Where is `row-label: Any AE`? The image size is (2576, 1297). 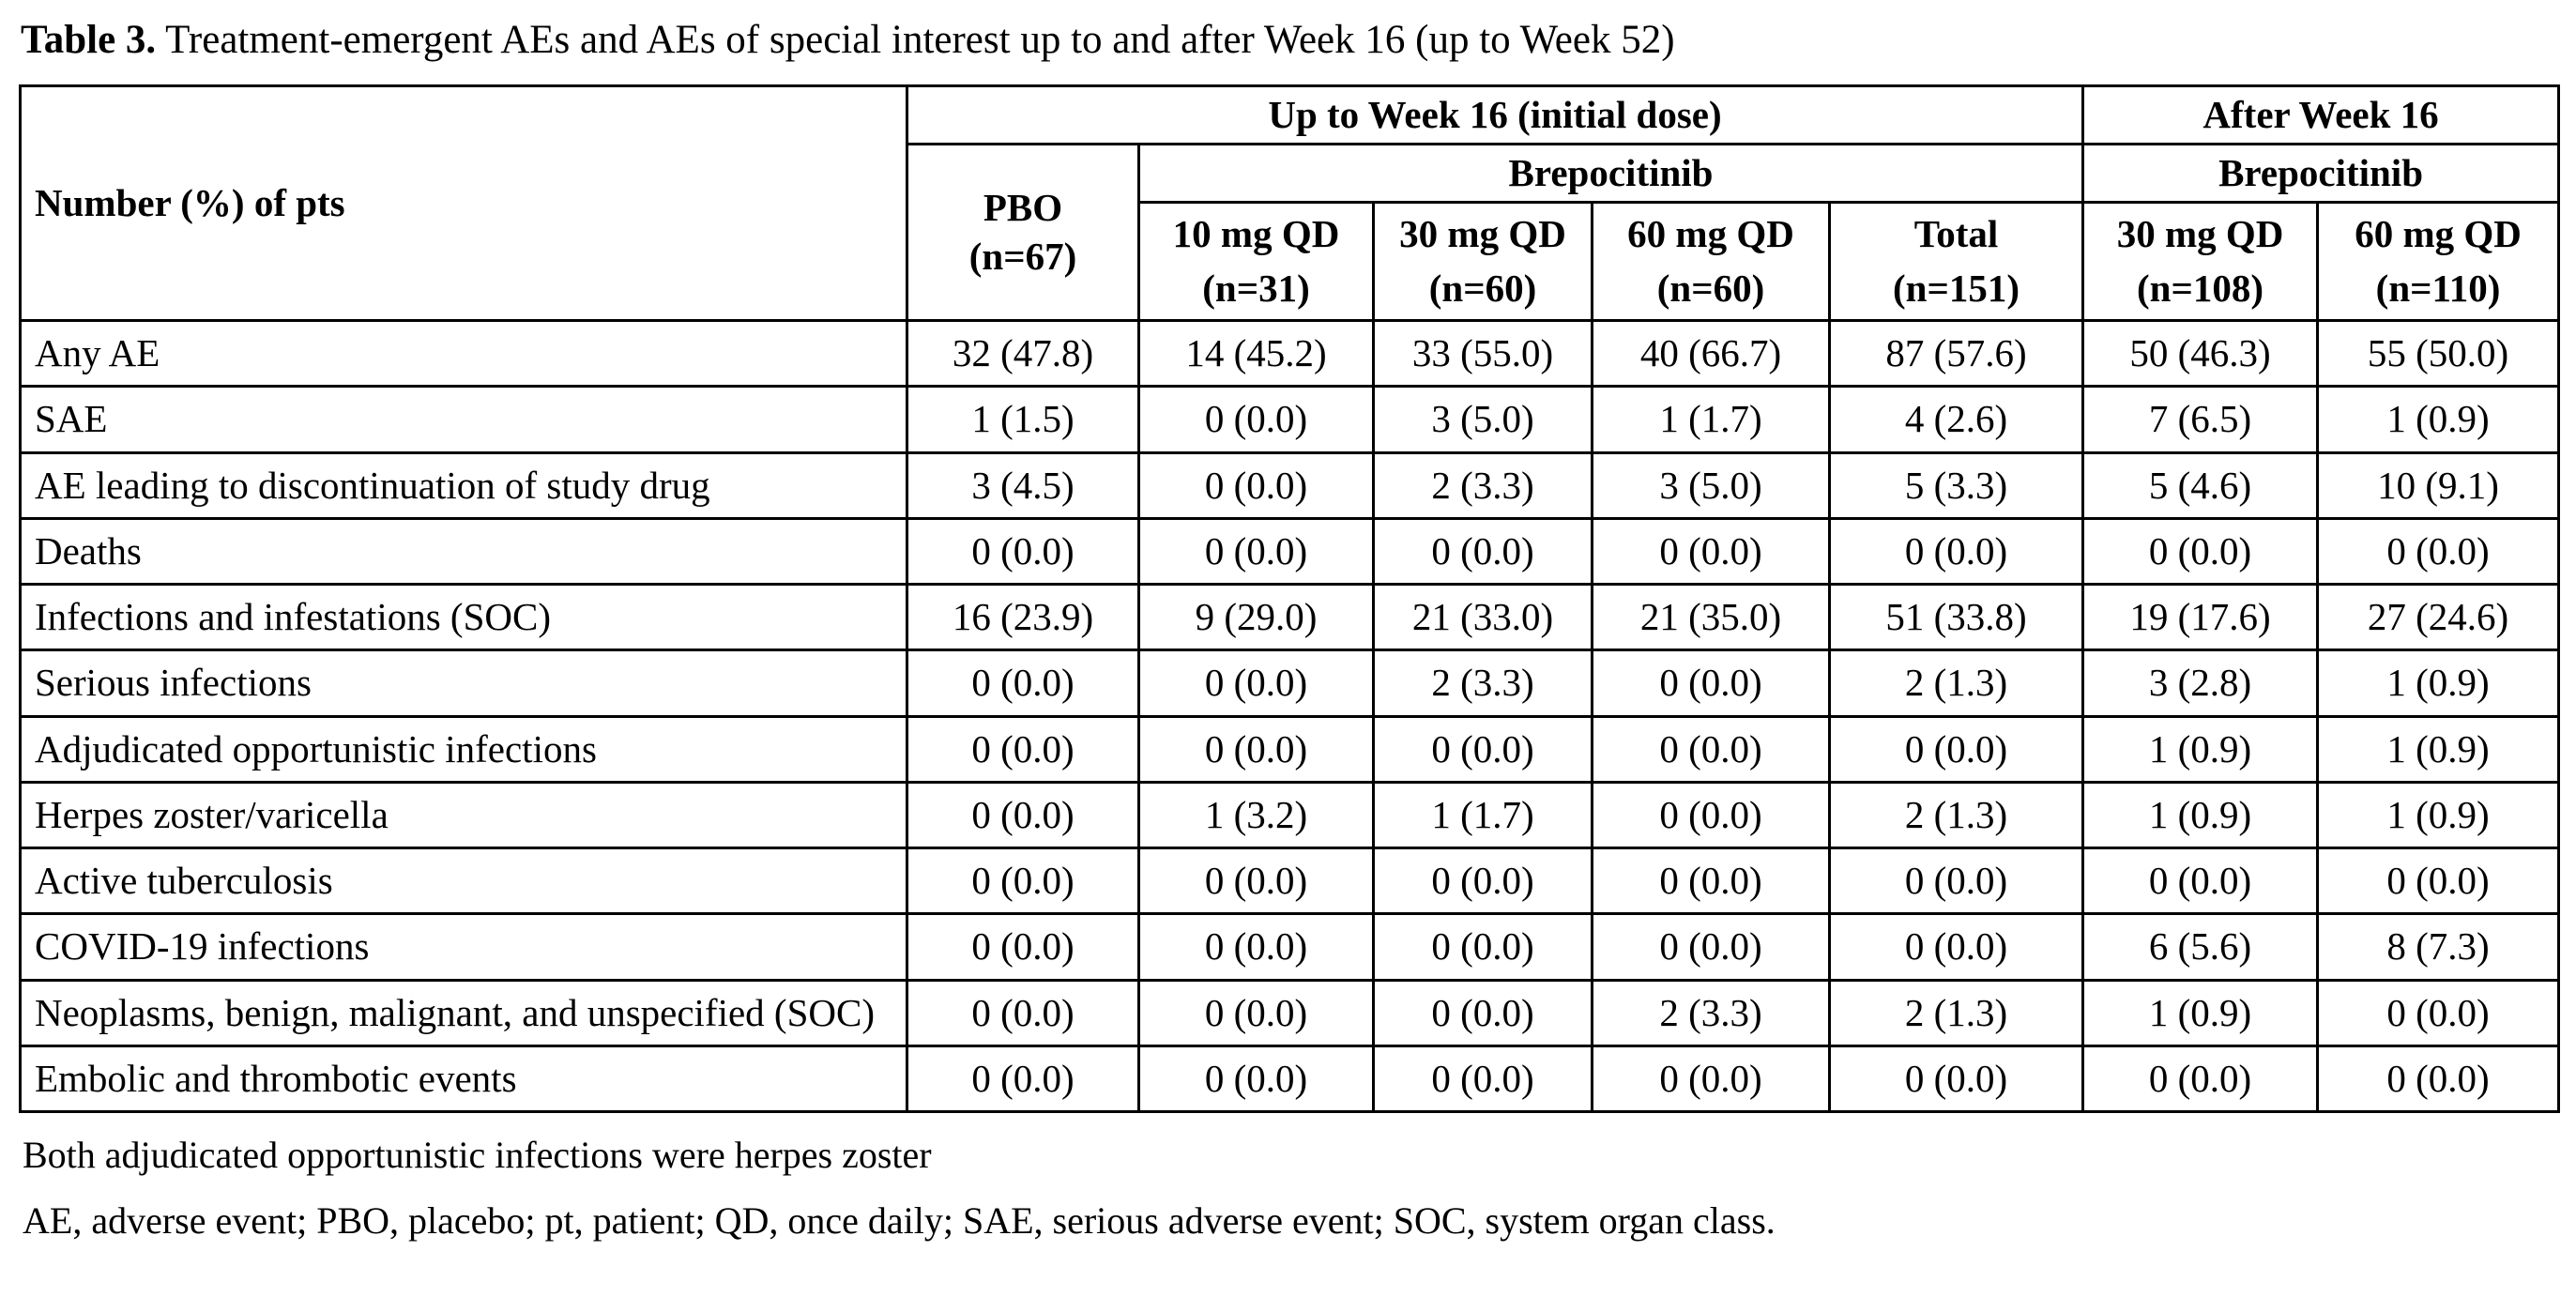 row-label: Any AE is located at coordinates (463, 354).